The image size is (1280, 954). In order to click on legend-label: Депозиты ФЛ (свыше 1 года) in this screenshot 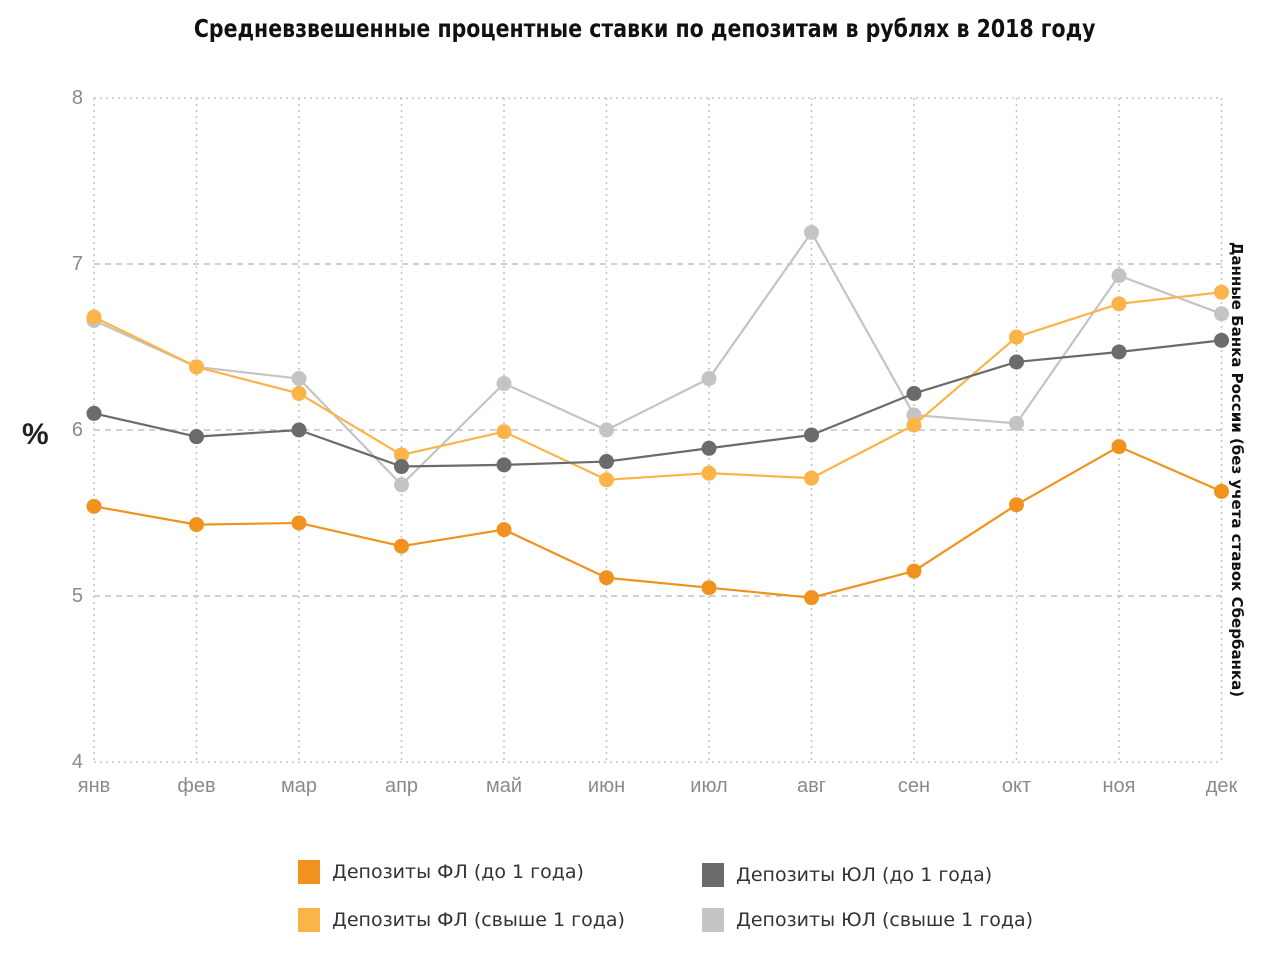, I will do `click(478, 920)`.